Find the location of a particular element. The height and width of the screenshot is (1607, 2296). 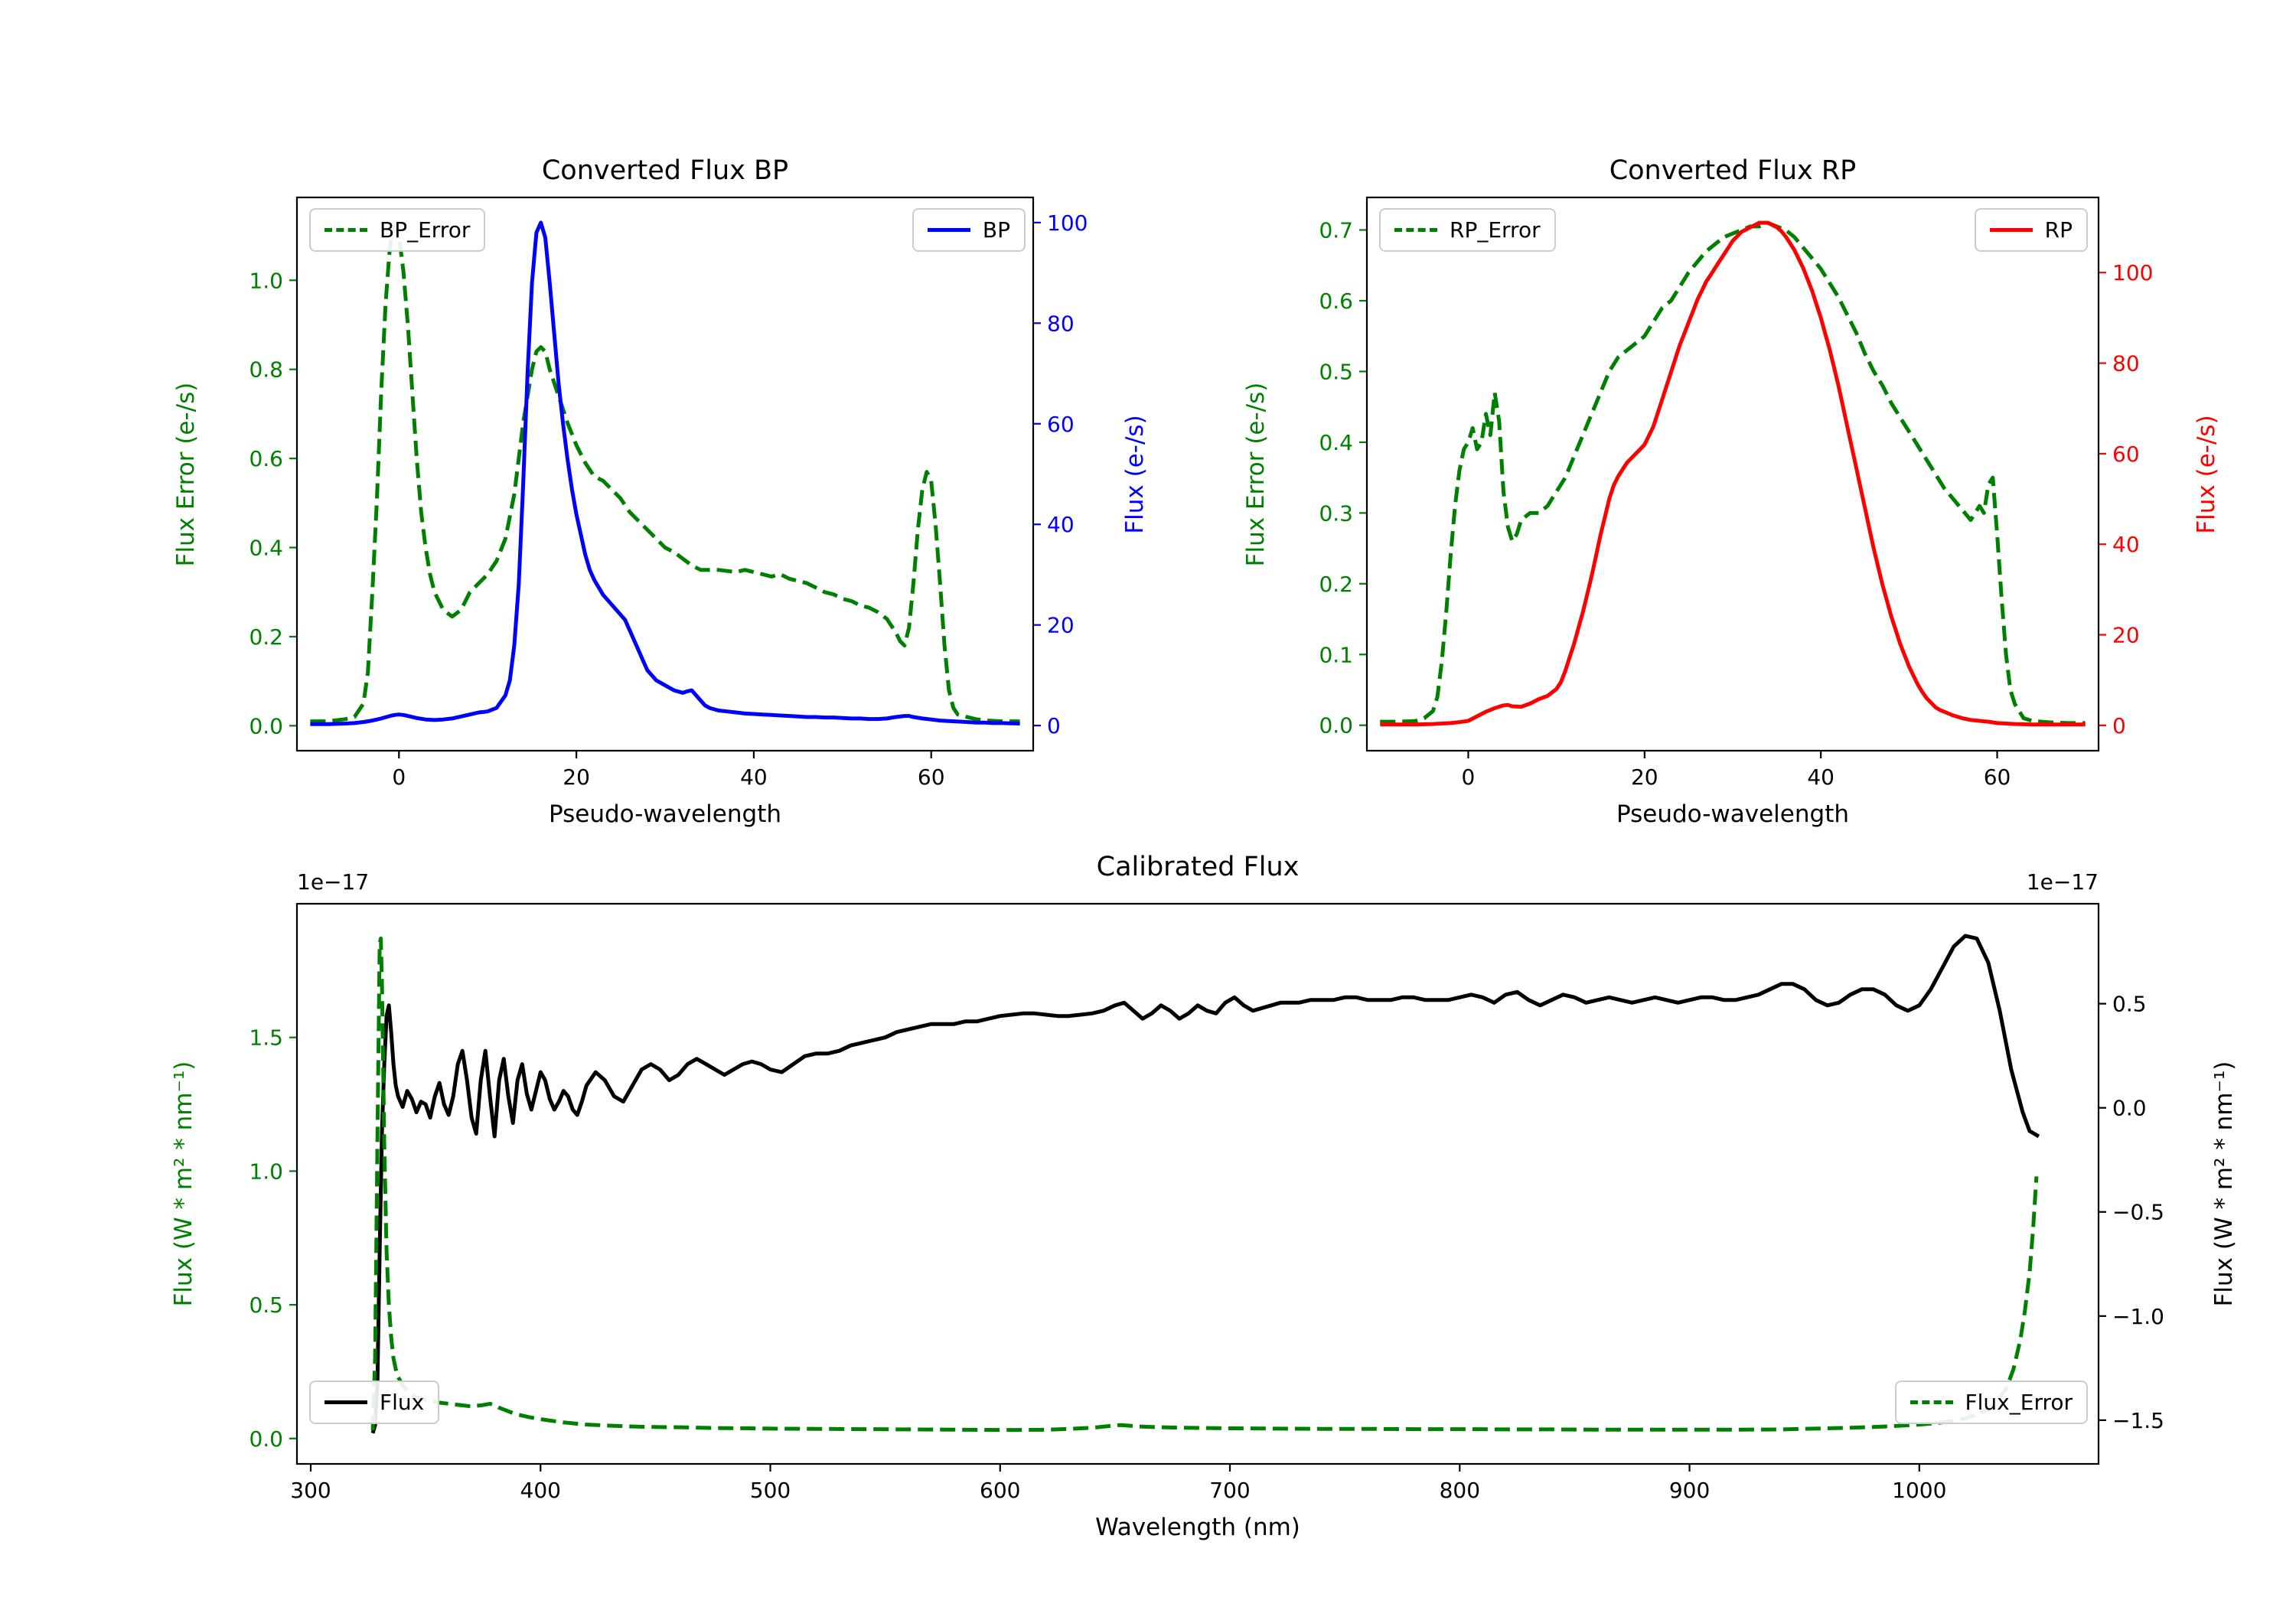

rp-legend: RP is located at coordinates (2031, 230).